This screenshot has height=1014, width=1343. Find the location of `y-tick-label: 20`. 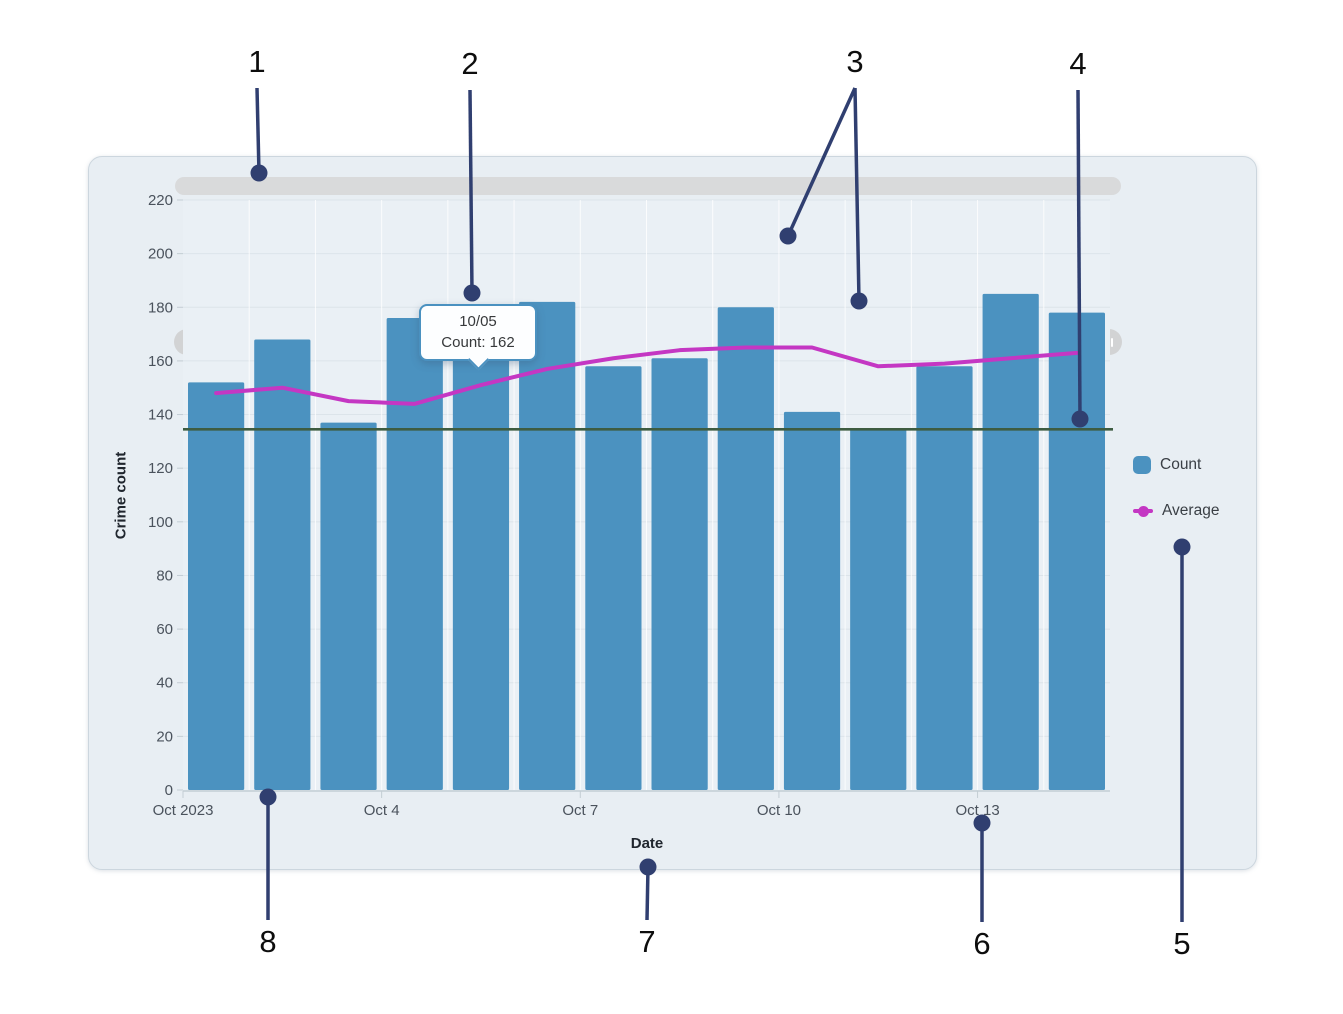

y-tick-label: 20 is located at coordinates (164, 736).